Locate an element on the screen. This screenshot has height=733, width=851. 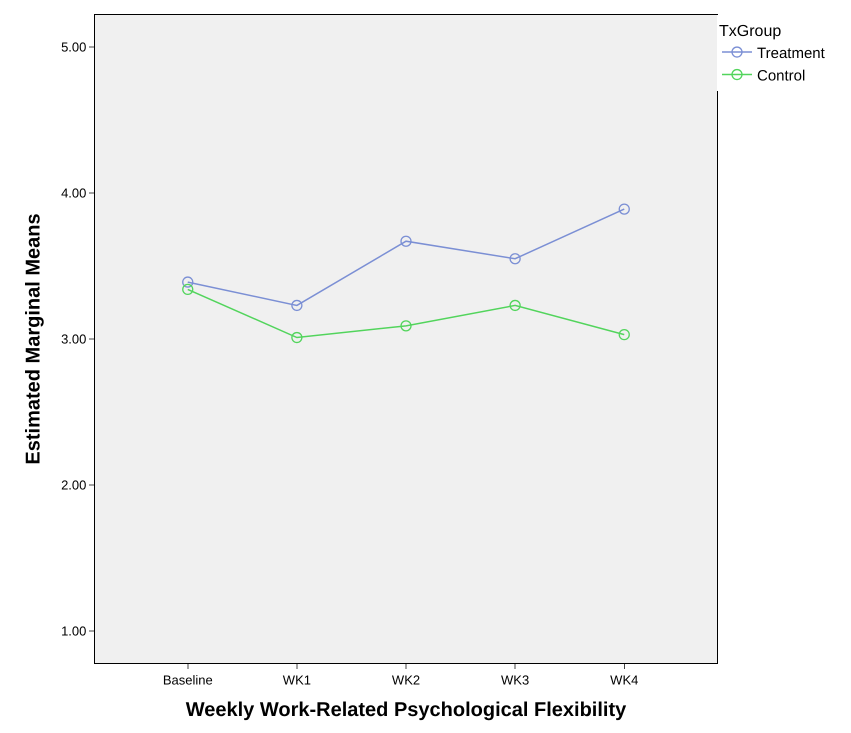
x-tick-label: WK4 is located at coordinates (624, 680).